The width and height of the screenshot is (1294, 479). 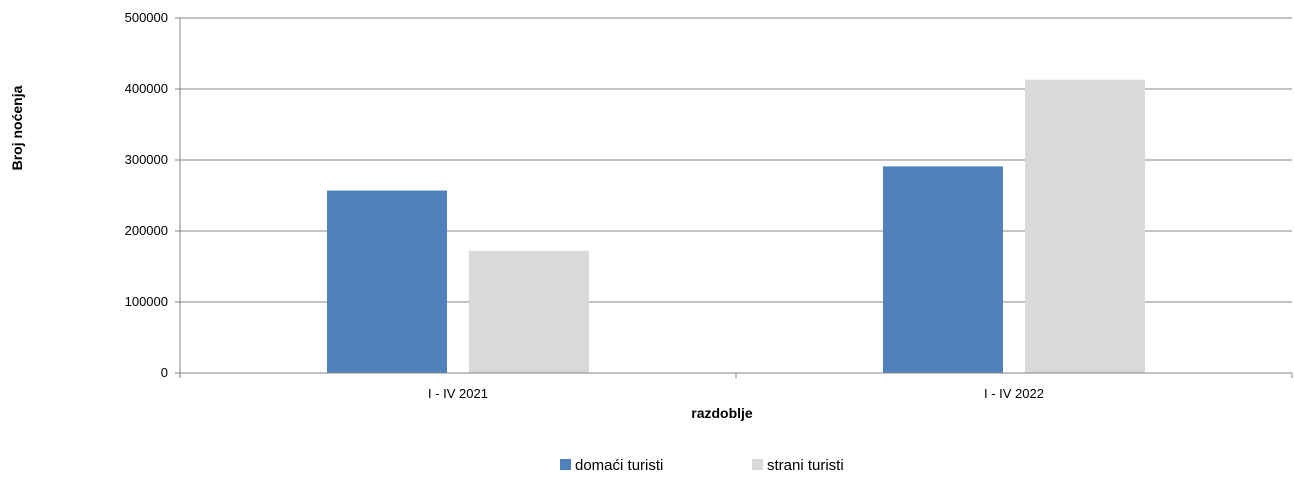 What do you see at coordinates (619, 465) in the screenshot?
I see `legend-label: domaći turisti` at bounding box center [619, 465].